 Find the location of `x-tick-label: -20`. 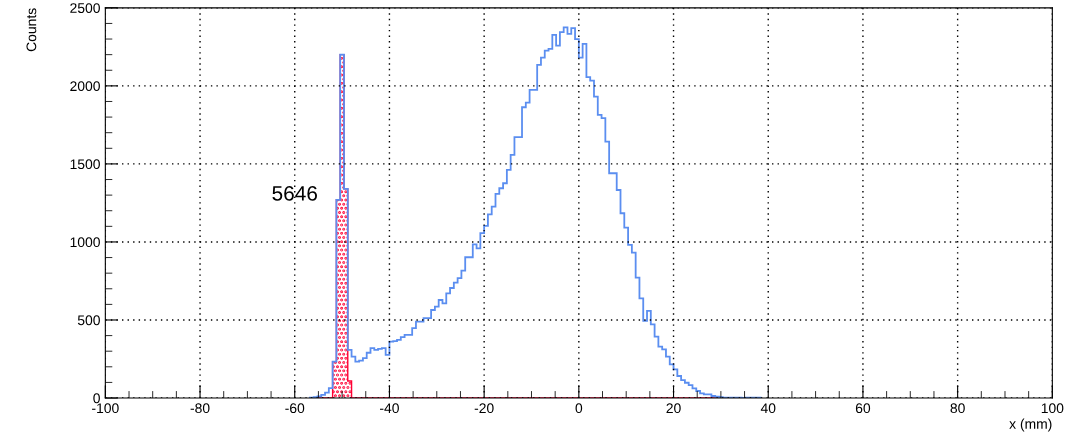

x-tick-label: -20 is located at coordinates (484, 408).